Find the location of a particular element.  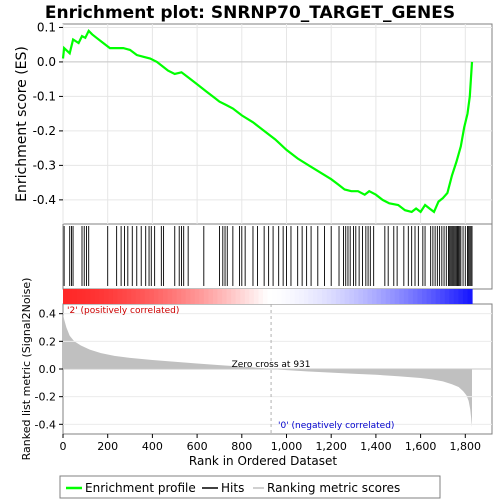

es-y-tick-label: -0.4 is located at coordinates (44, 200).